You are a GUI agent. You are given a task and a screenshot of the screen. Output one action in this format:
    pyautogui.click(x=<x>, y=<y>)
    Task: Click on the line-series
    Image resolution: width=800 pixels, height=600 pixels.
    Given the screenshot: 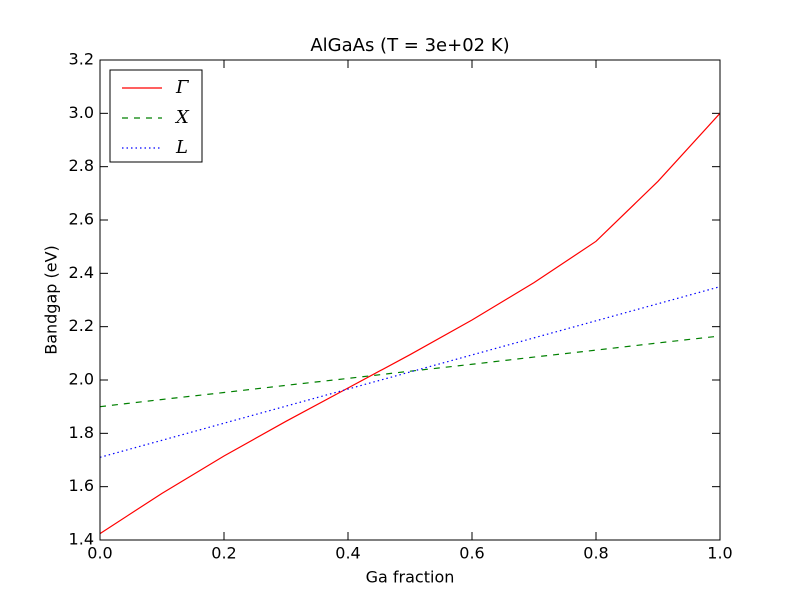 What is the action you would take?
    pyautogui.click(x=410, y=371)
    